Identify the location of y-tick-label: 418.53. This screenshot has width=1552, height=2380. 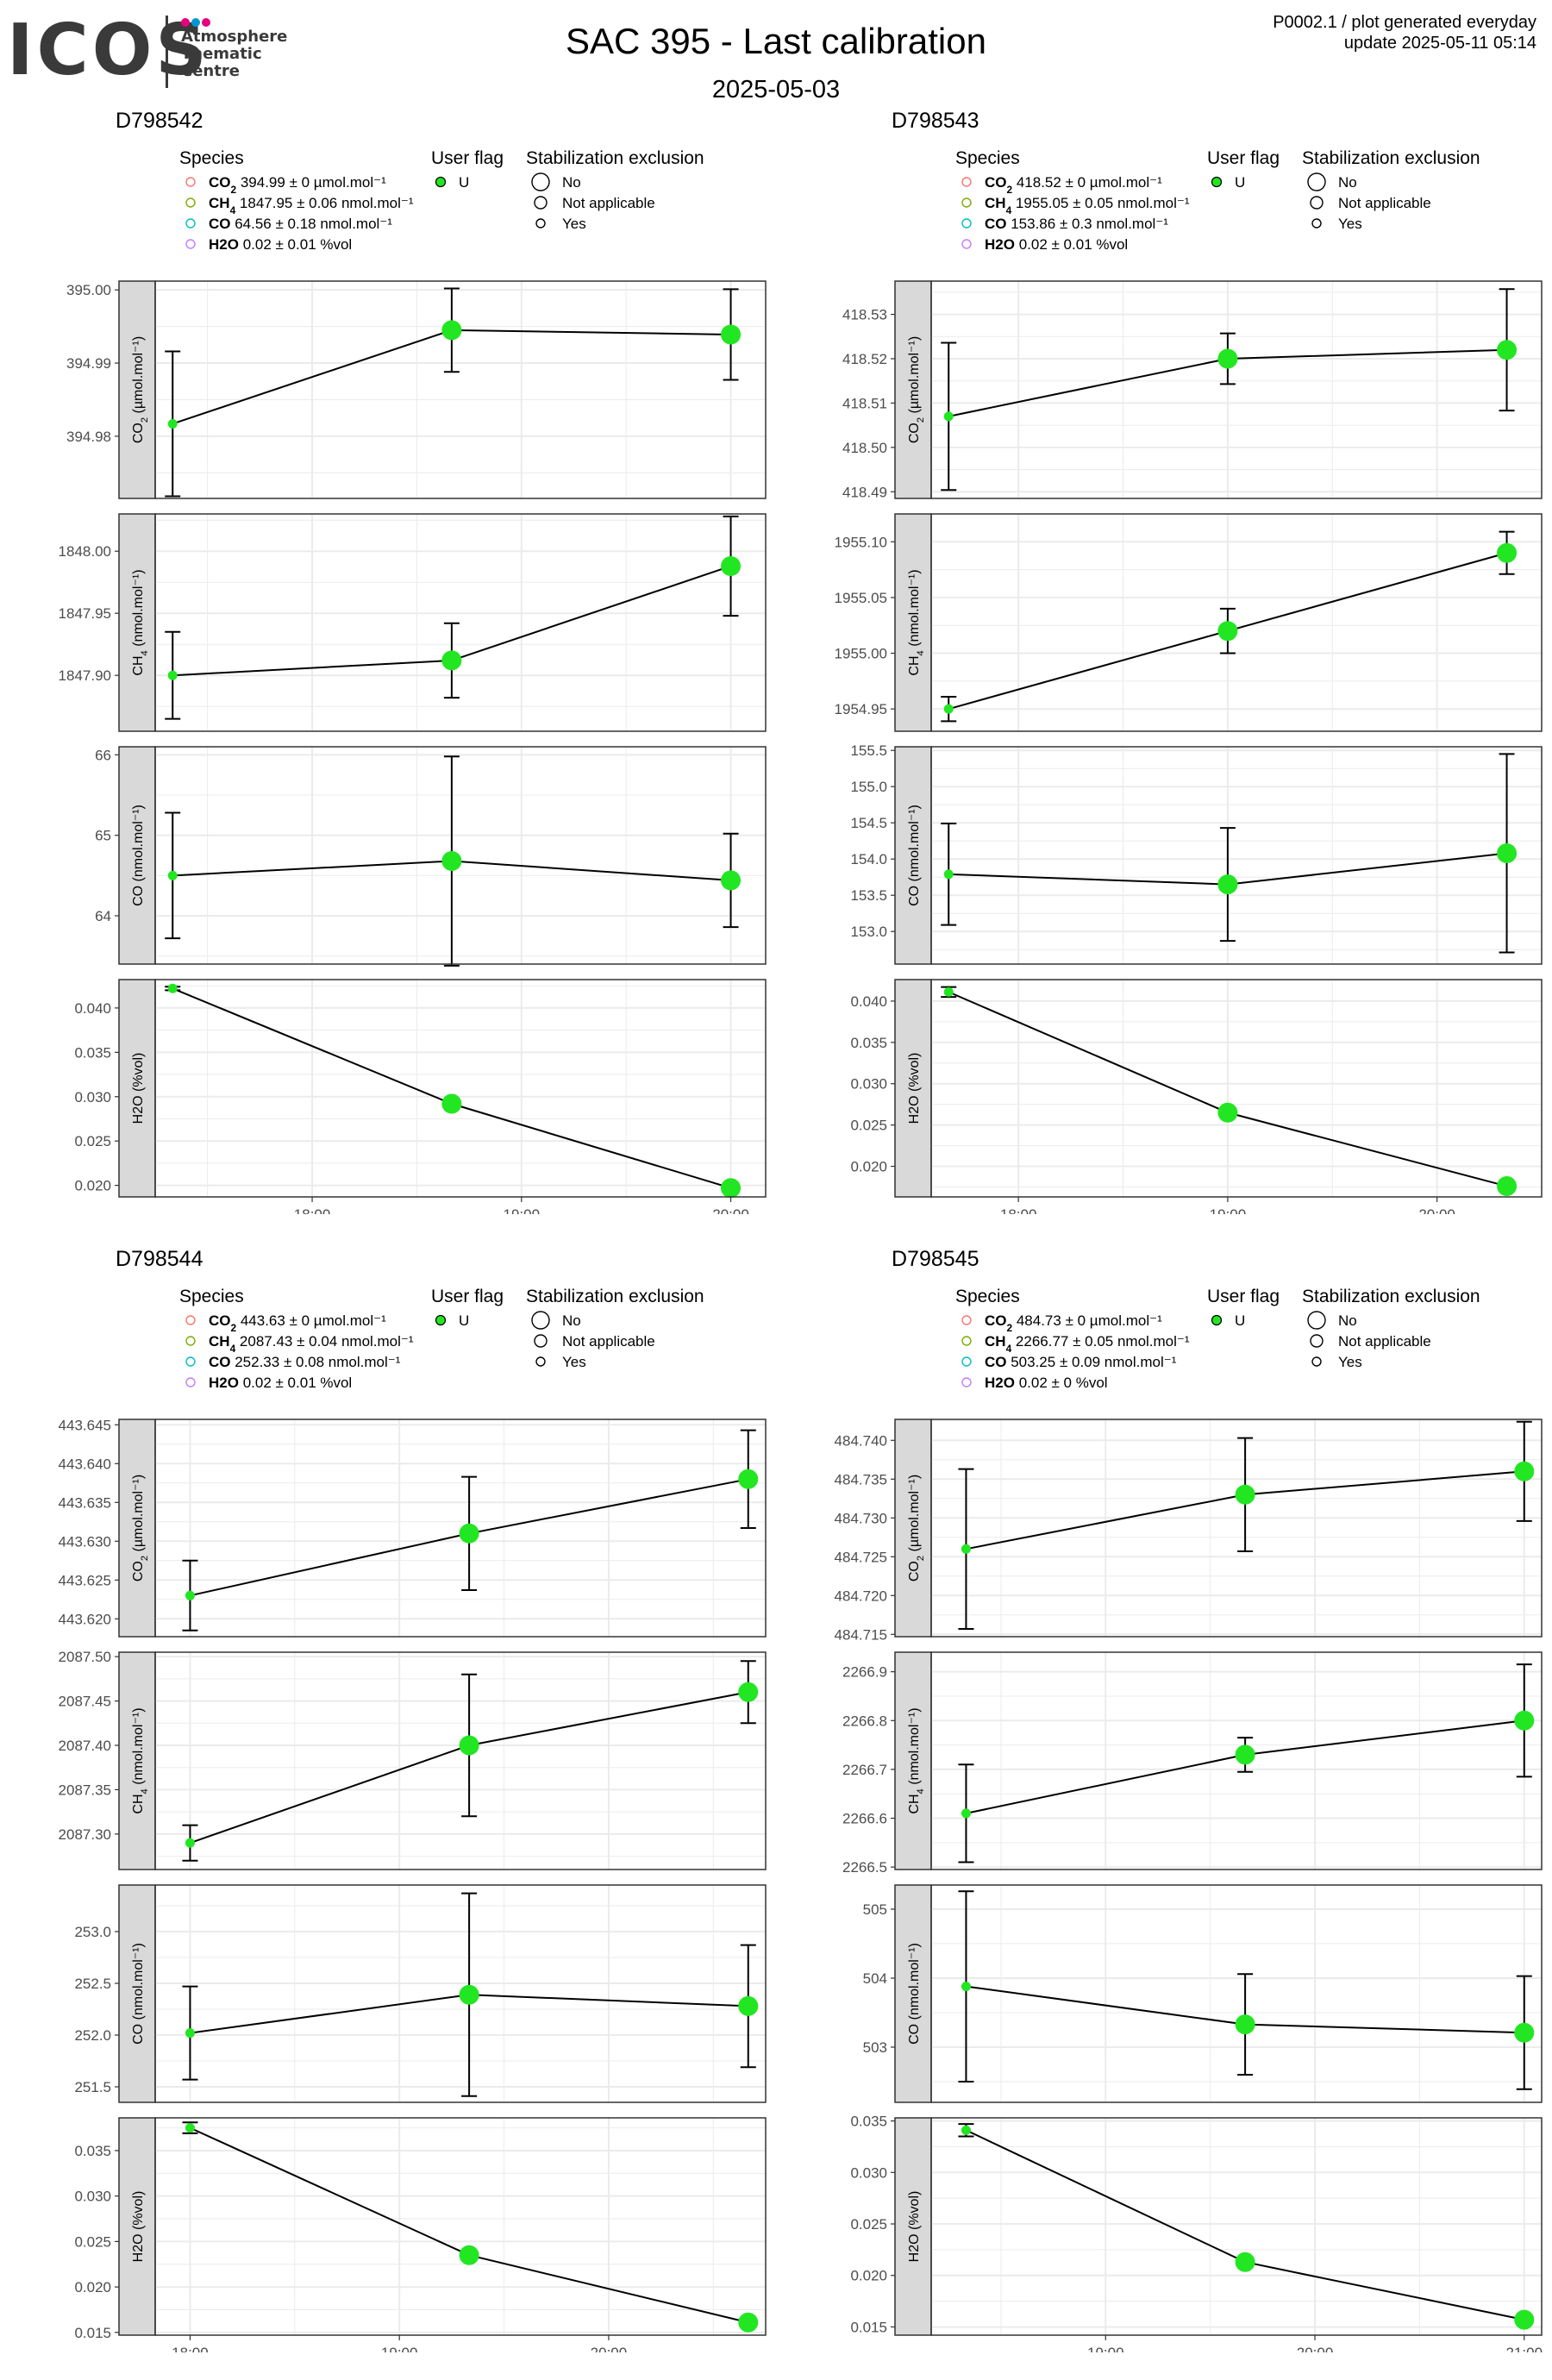
(865, 315).